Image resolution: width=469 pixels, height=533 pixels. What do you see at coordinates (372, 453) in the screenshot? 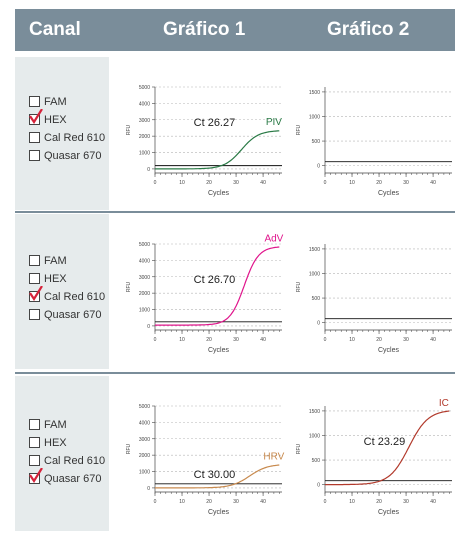
I see `amplification-chart: 0500100015000 10 20 30 40CyclesRFUICCt 23.29` at bounding box center [372, 453].